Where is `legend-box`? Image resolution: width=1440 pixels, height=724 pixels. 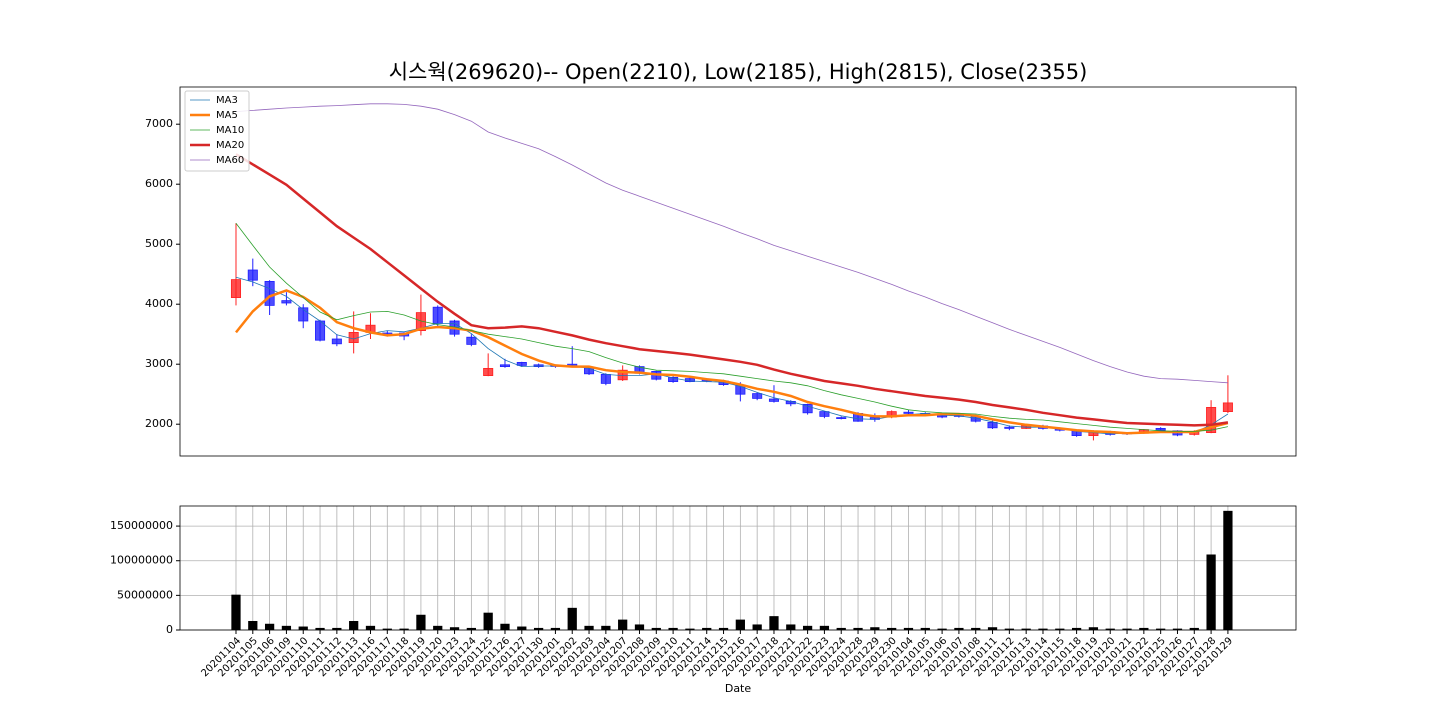
legend-box is located at coordinates (217, 131).